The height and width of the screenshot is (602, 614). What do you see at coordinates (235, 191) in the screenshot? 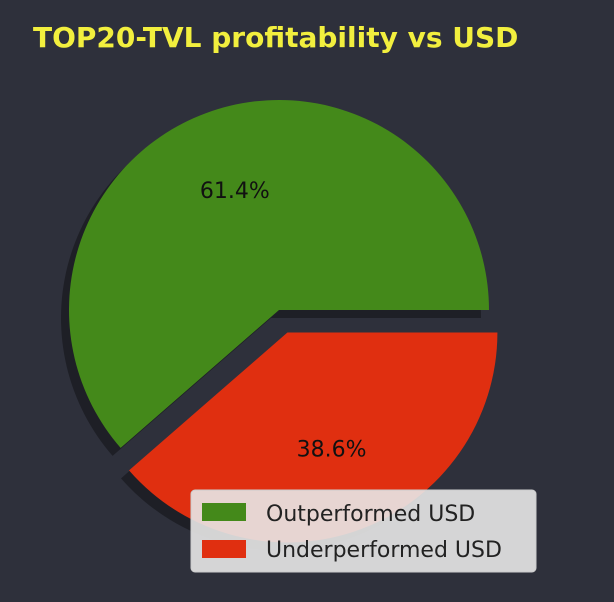
I see `slice-label-outperformed: 61.4%` at bounding box center [235, 191].